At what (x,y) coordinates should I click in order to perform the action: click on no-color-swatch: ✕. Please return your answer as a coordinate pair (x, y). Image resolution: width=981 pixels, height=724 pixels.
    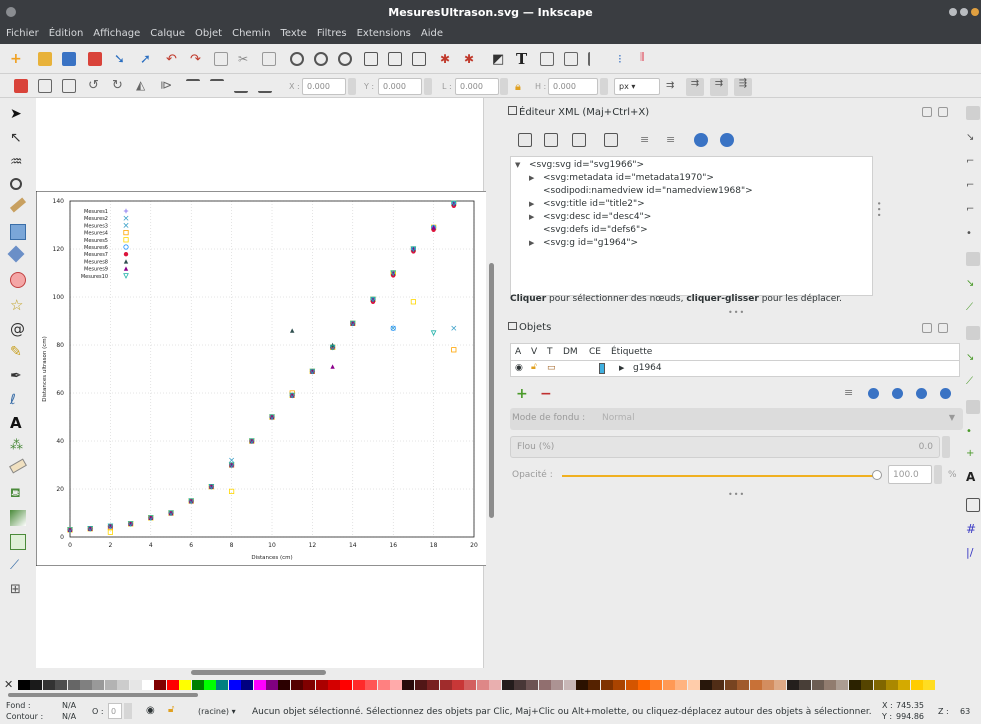
    Looking at the image, I should click on (10, 685).